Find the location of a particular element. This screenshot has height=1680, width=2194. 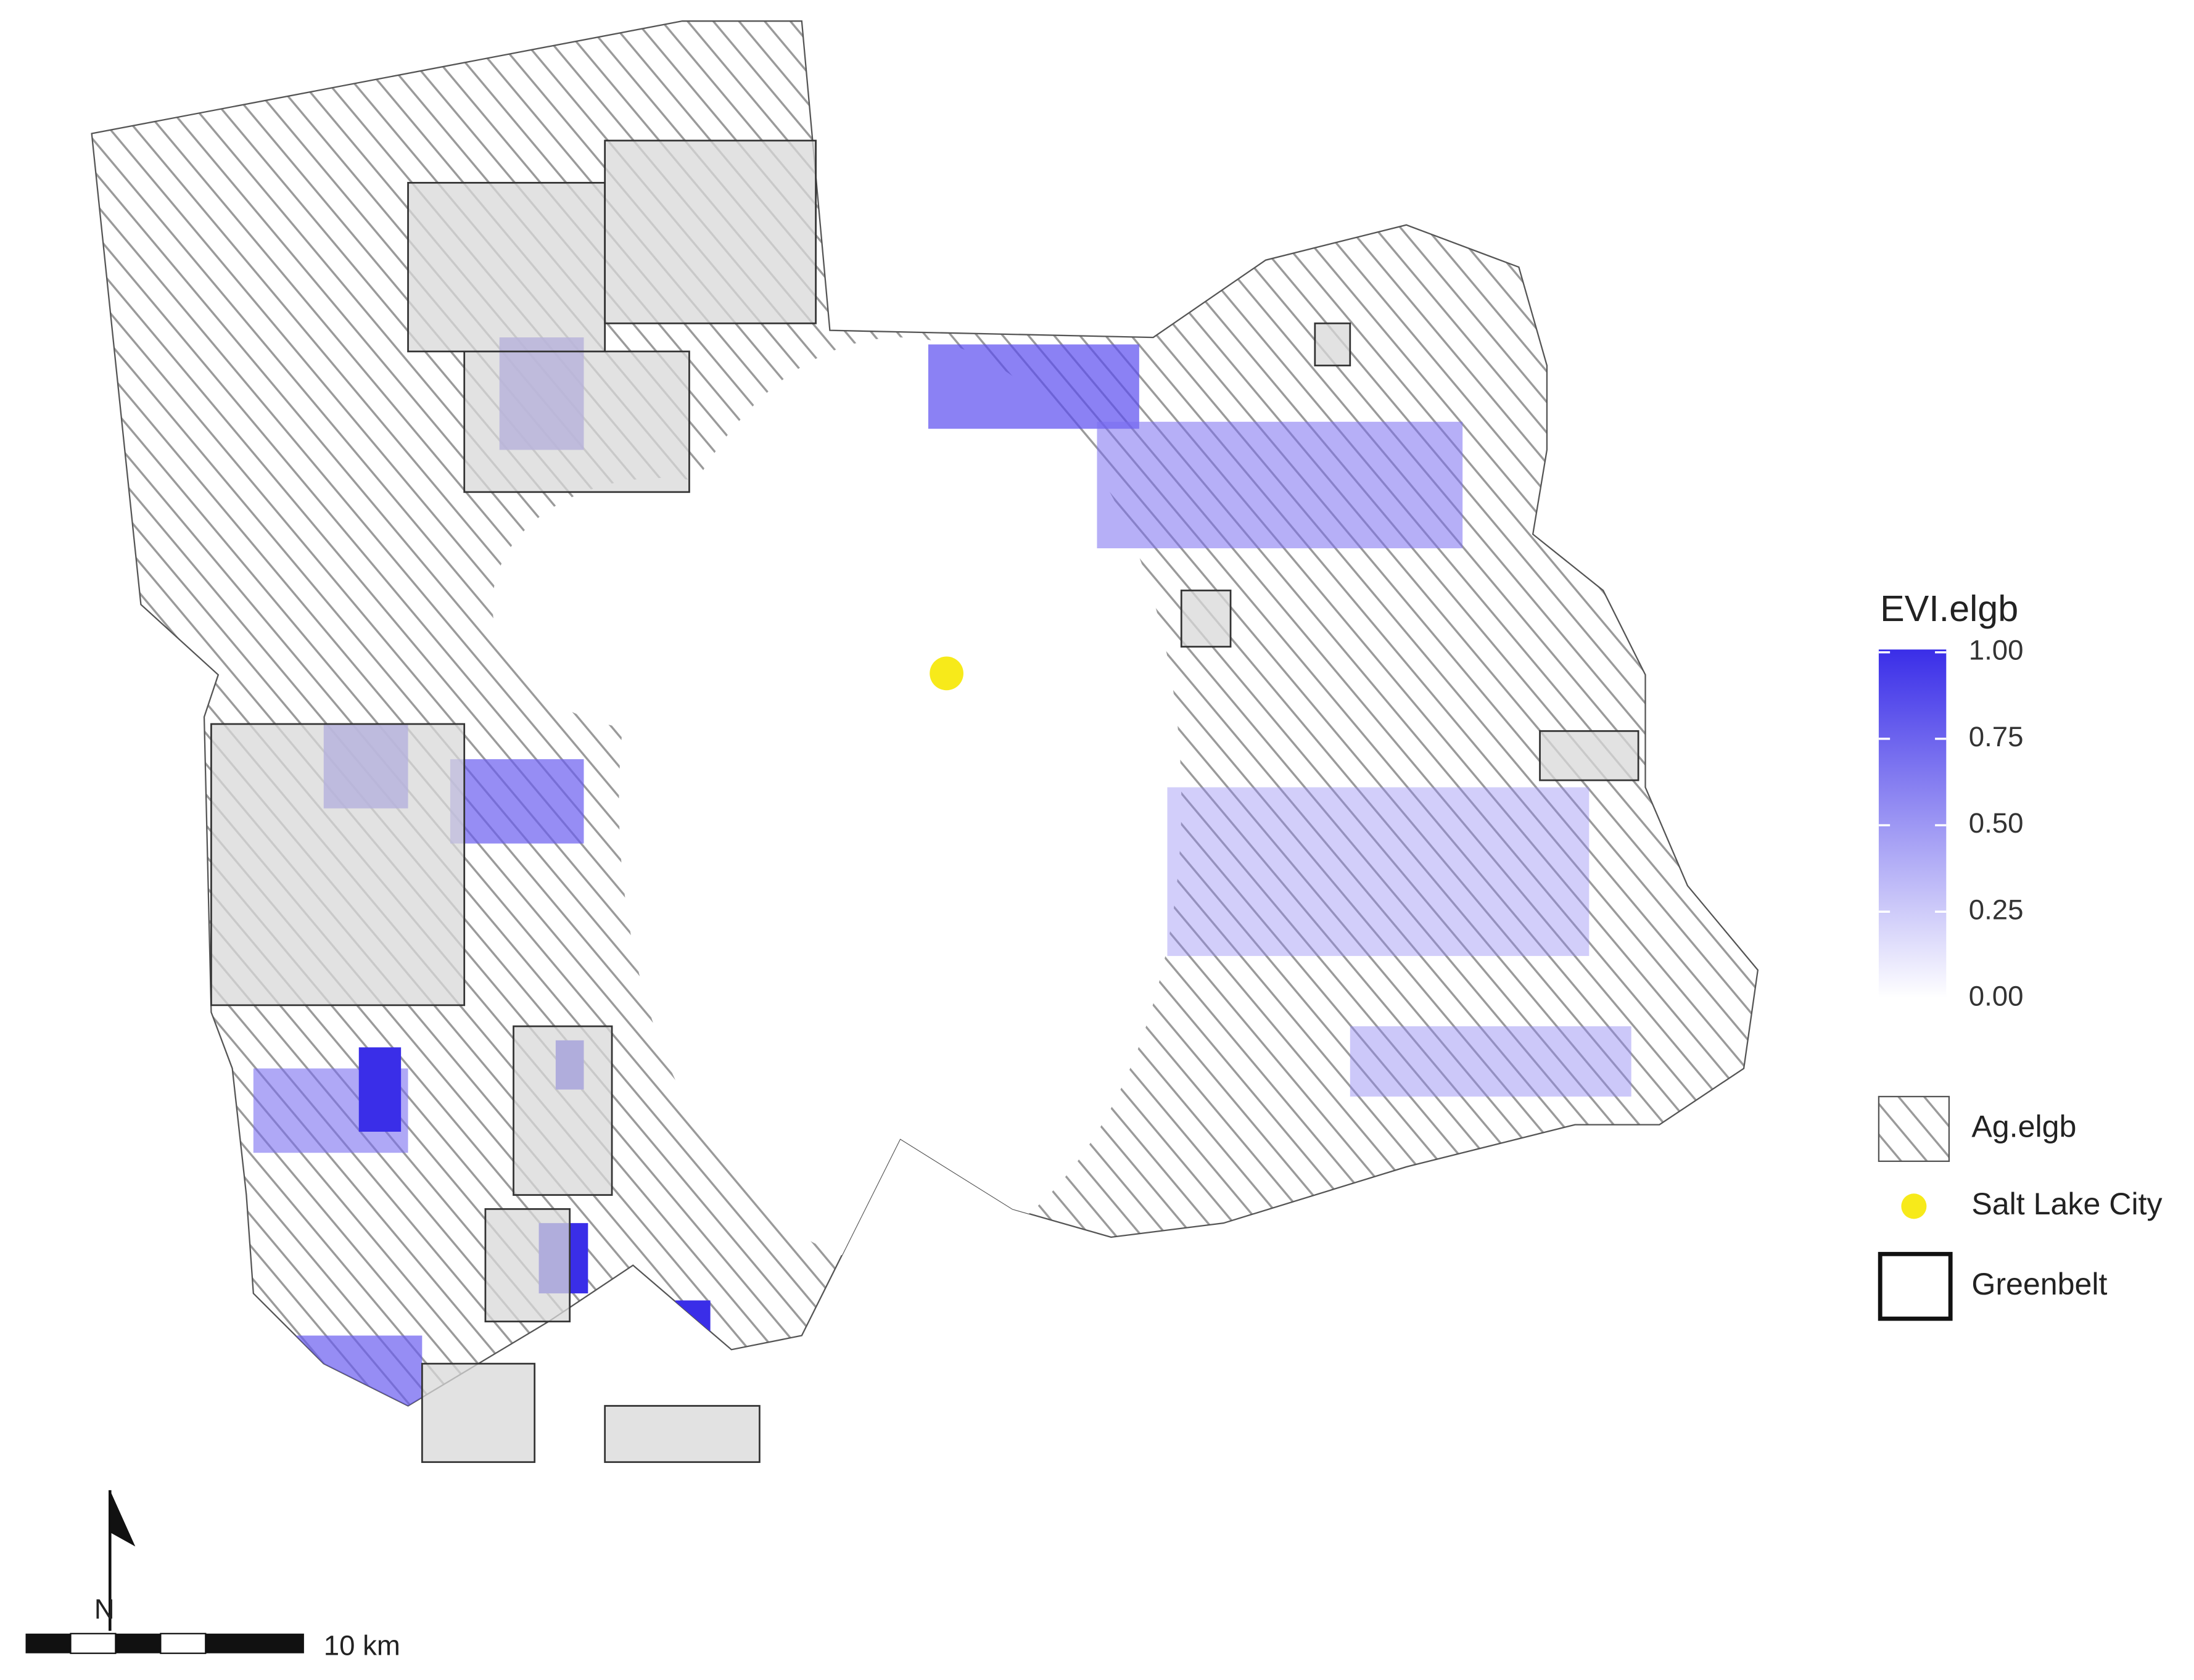

north-label: N is located at coordinates (104, 1608).